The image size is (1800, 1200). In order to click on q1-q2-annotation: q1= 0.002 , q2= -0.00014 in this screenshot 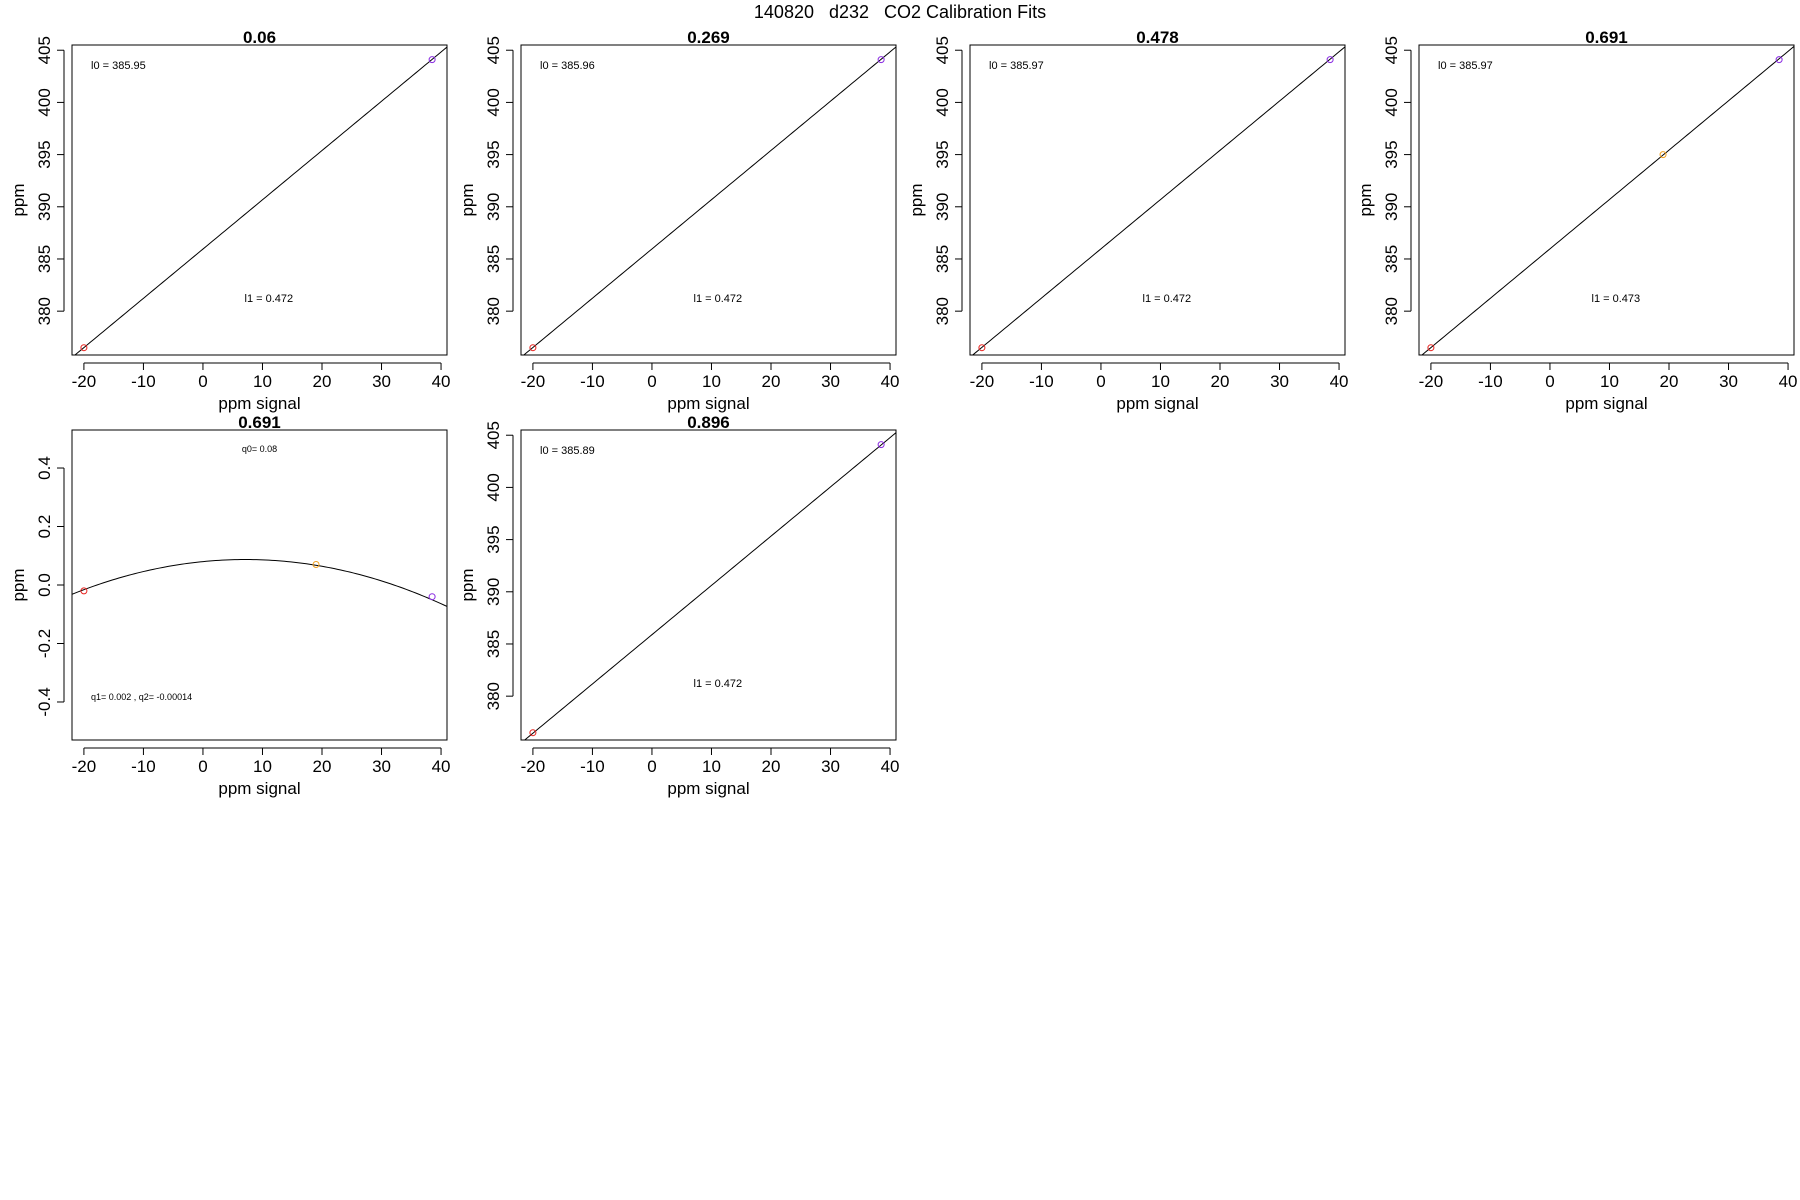, I will do `click(141, 697)`.